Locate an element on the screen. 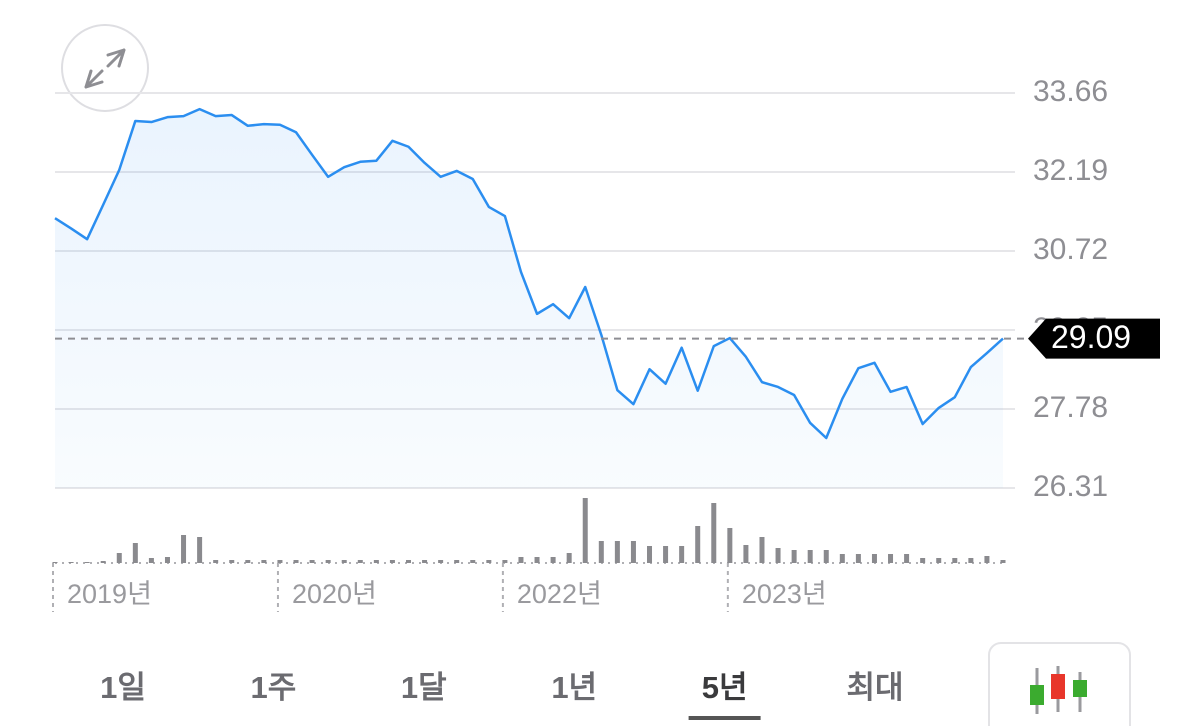  current-value-badge is located at coordinates (1094, 338).